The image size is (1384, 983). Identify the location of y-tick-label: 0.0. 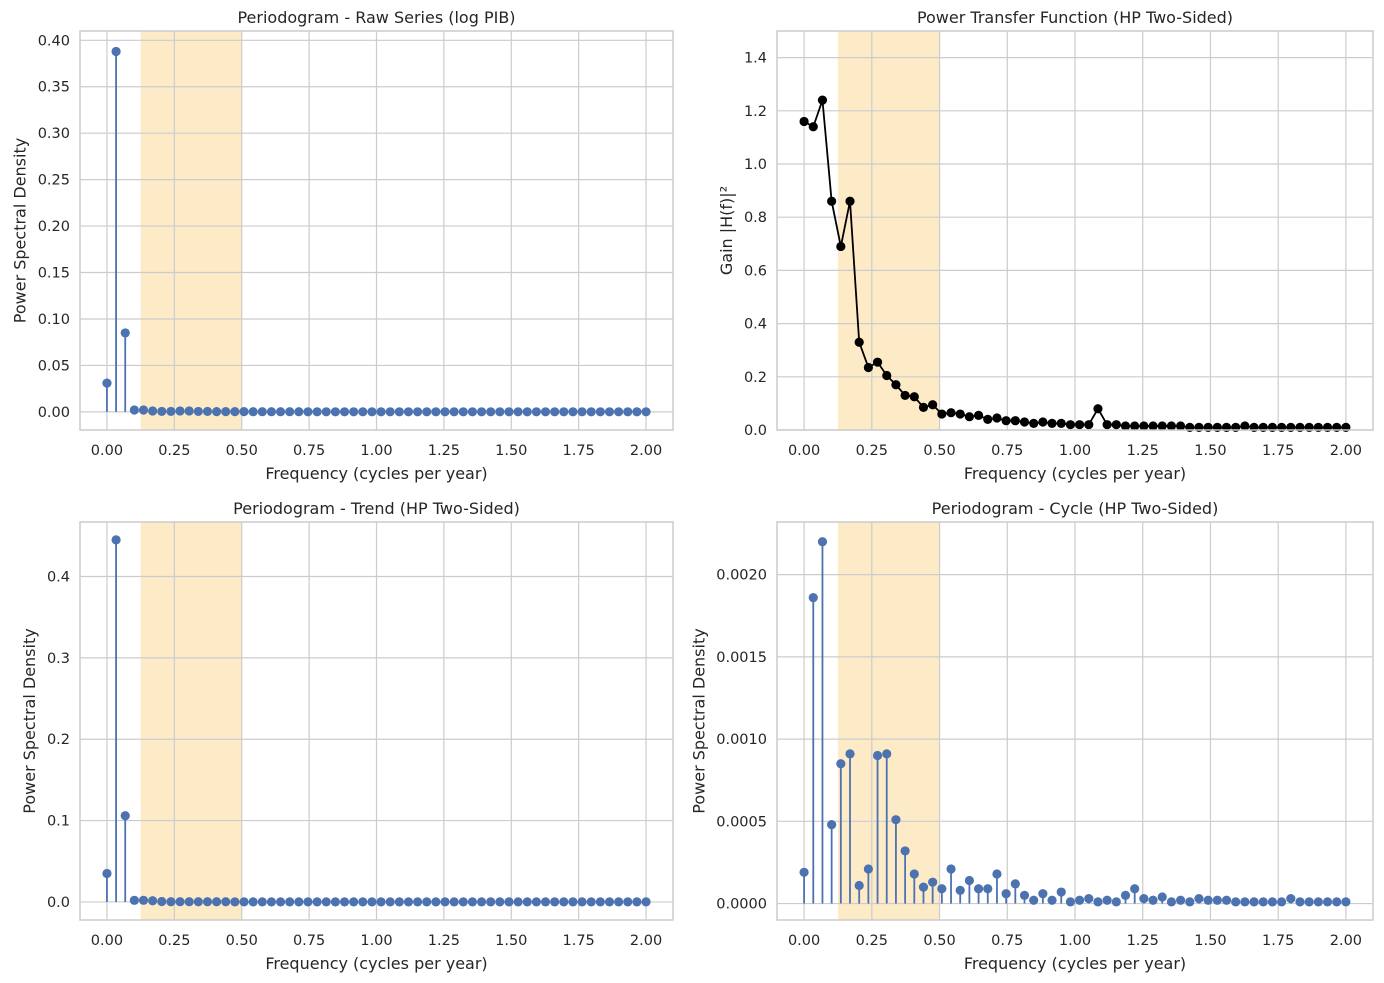
(58, 903).